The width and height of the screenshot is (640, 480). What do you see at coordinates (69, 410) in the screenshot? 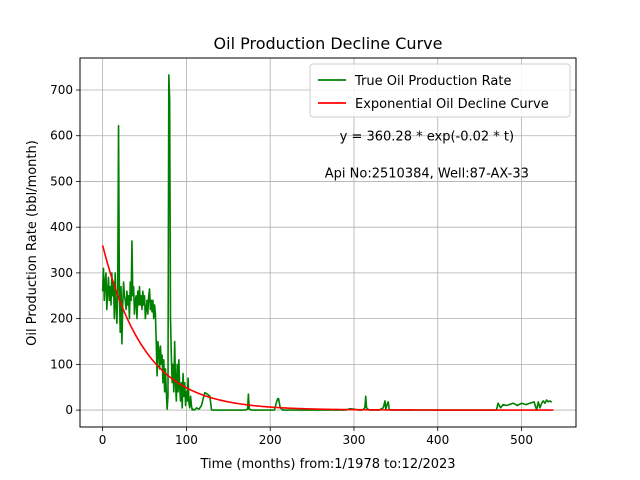
I see `y-tick-label: 0` at bounding box center [69, 410].